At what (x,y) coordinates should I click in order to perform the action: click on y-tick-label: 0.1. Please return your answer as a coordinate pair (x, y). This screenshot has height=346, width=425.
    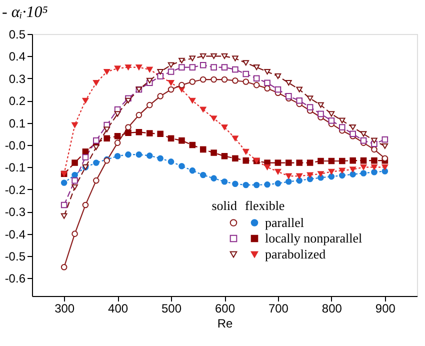
    Looking at the image, I should click on (17, 123).